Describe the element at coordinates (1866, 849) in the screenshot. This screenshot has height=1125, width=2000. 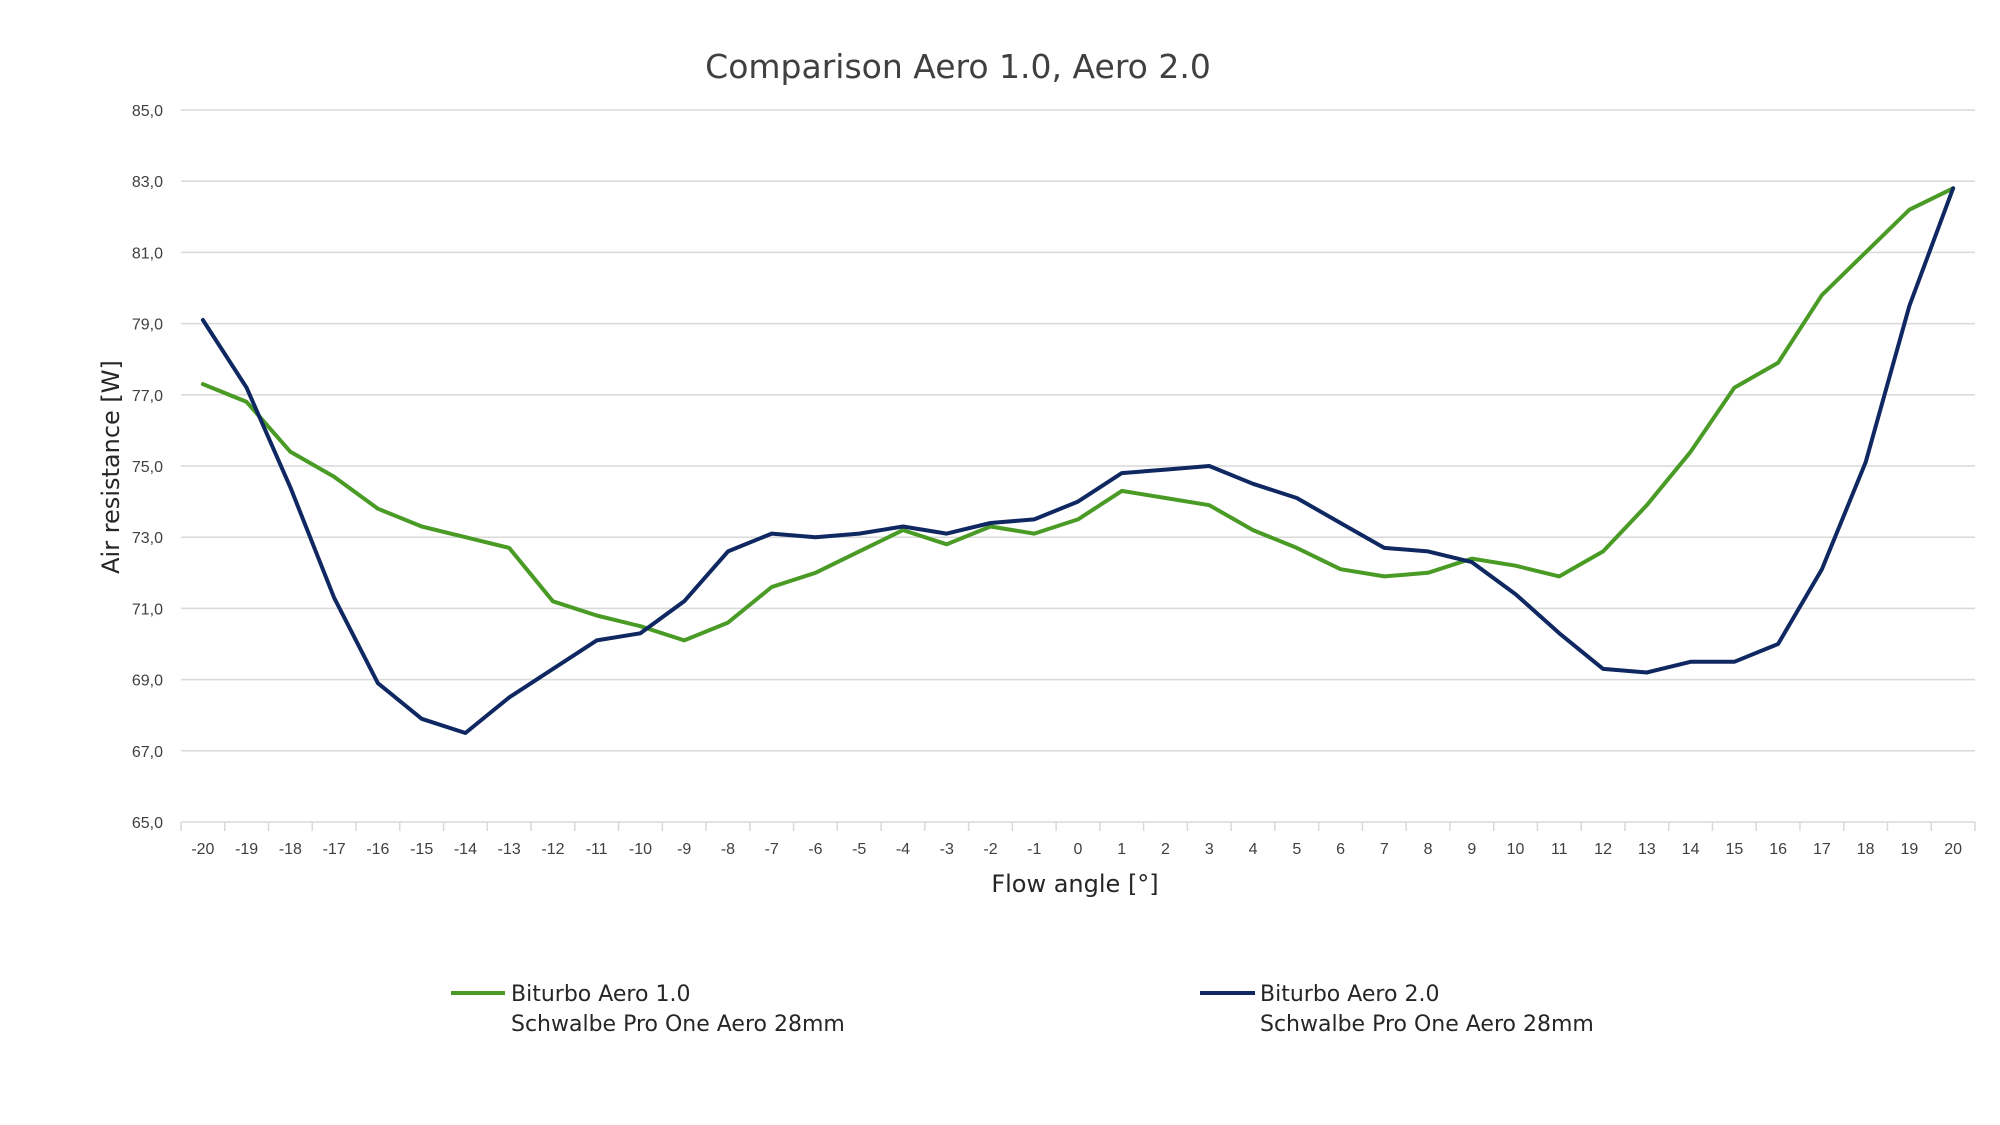
I see `x-tick-label: 18` at that location.